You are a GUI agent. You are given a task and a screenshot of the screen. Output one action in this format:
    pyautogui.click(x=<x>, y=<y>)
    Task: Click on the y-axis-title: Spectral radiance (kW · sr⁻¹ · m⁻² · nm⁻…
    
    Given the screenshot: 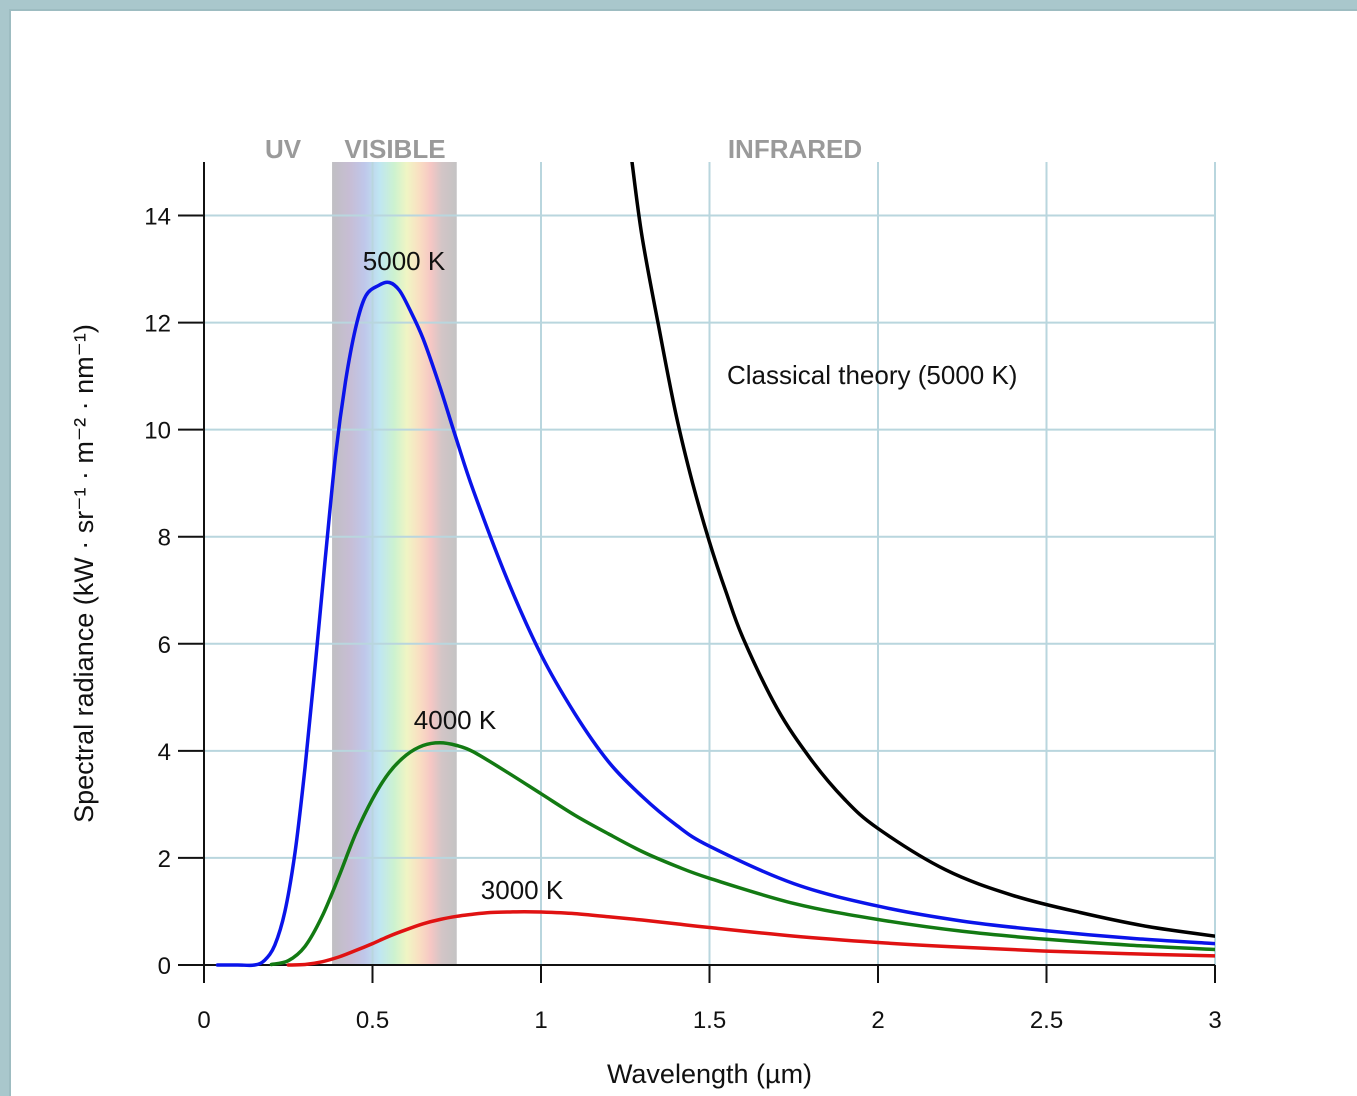 What is the action you would take?
    pyautogui.click(x=84, y=573)
    